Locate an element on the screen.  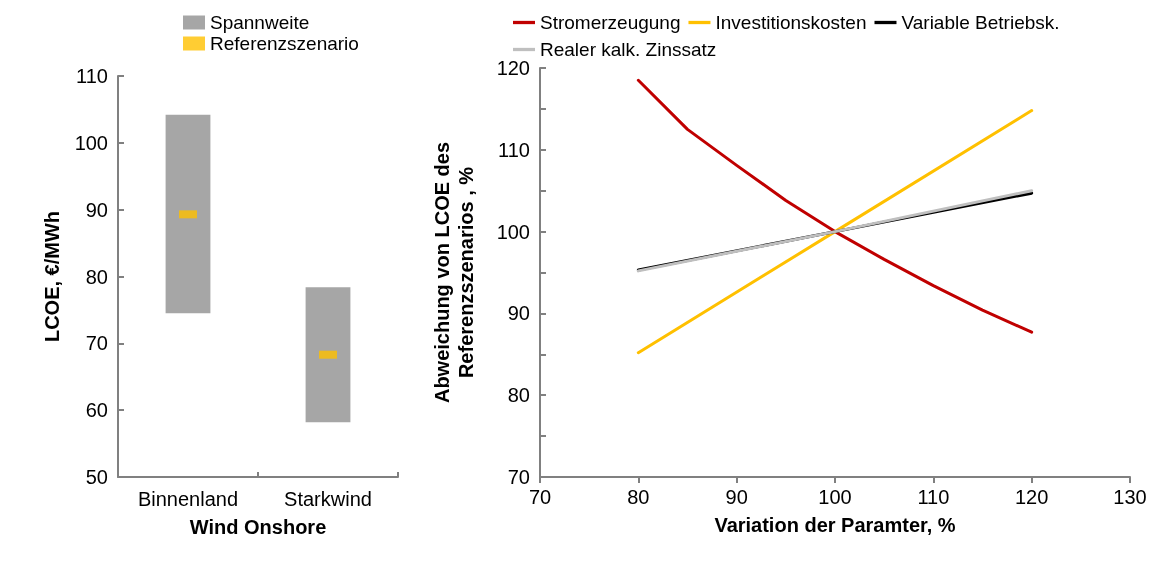
legend-label: Stromerzeugung is located at coordinates (610, 22).